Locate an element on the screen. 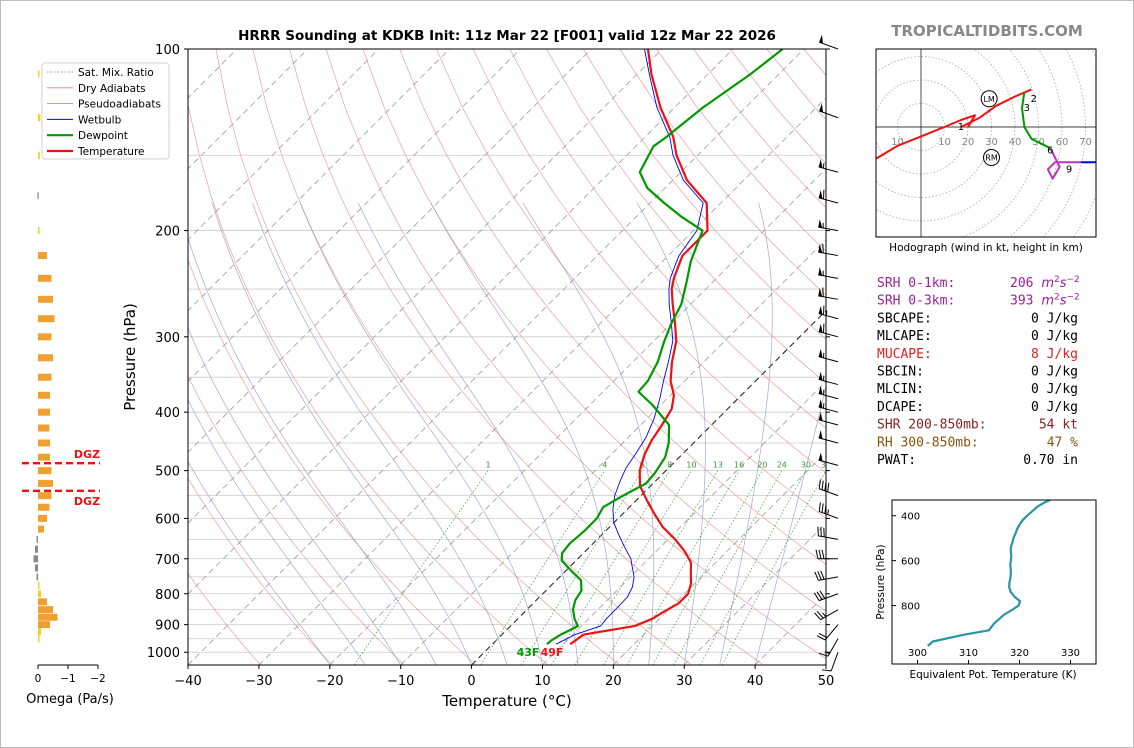 The image size is (1134, 748). hodograph-ring-label: 10 is located at coordinates (944, 142).